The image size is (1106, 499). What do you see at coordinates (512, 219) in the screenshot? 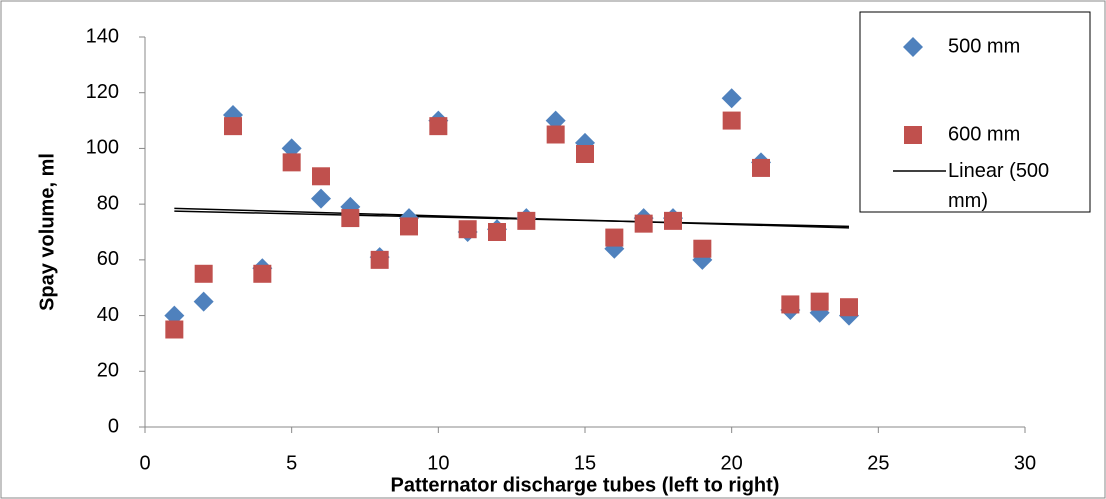
I see `trendline` at bounding box center [512, 219].